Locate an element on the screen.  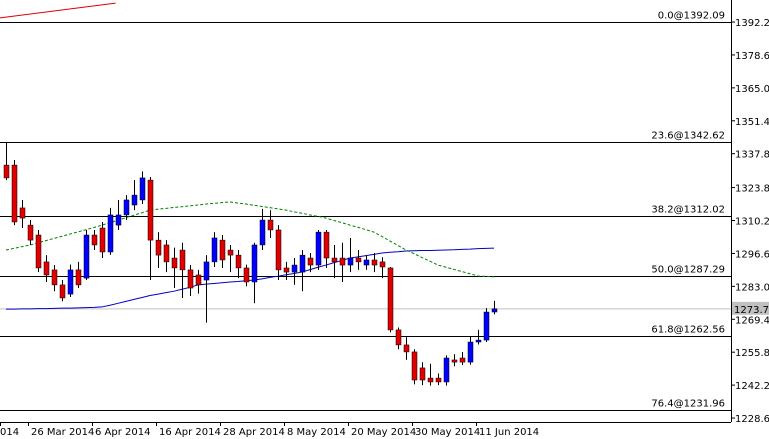
x-tick-label: 28 Apr 2014 is located at coordinates (254, 432).